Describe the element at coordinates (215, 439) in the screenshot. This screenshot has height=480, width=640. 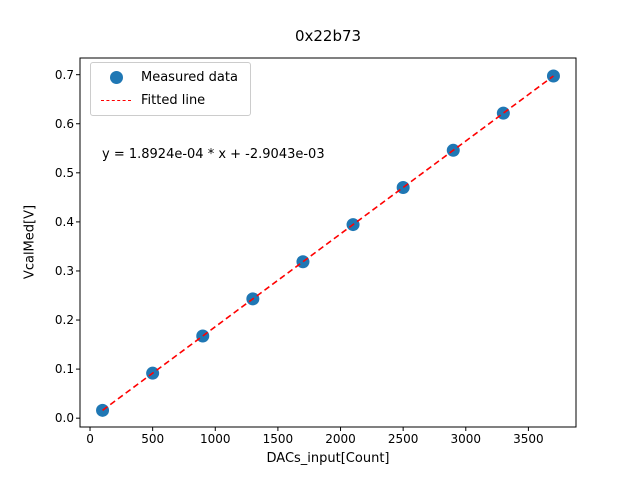
I see `x-tick-label: 1000` at that location.